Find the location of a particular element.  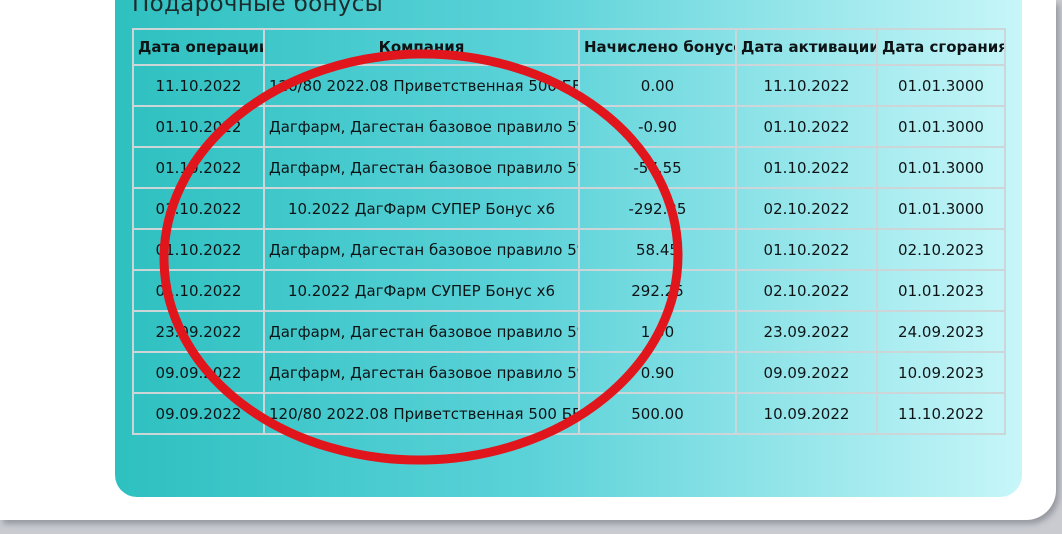

cell-expiry-date: 10.09.2023 is located at coordinates (941, 372).